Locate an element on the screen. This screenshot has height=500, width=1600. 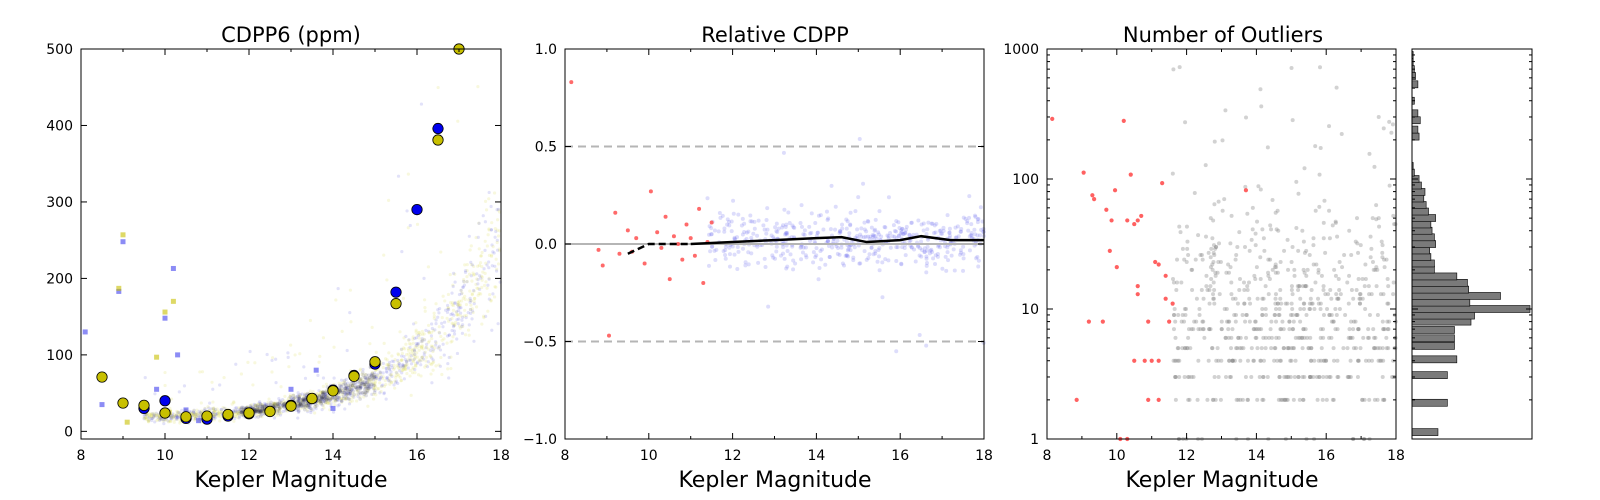
outliers-point is located at coordinates (1076, 399).